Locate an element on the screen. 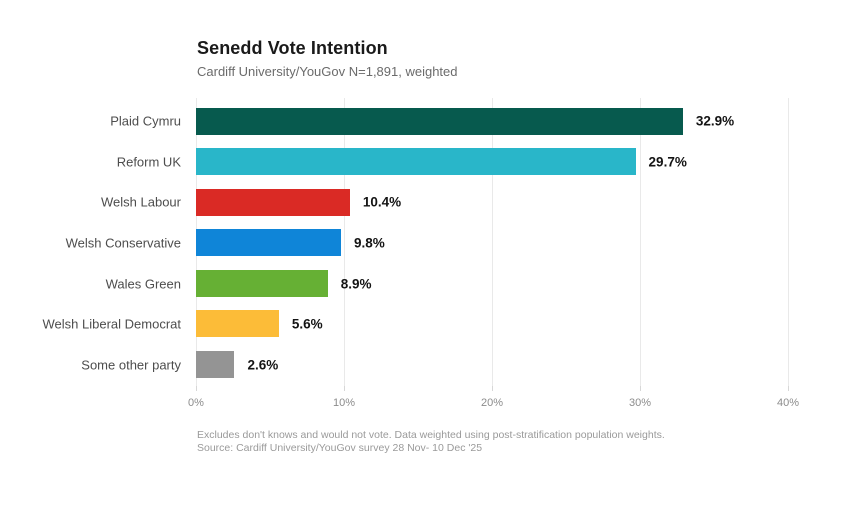 This screenshot has width=864, height=507. bar-row: Reform UK 29.7% is located at coordinates (452, 162).